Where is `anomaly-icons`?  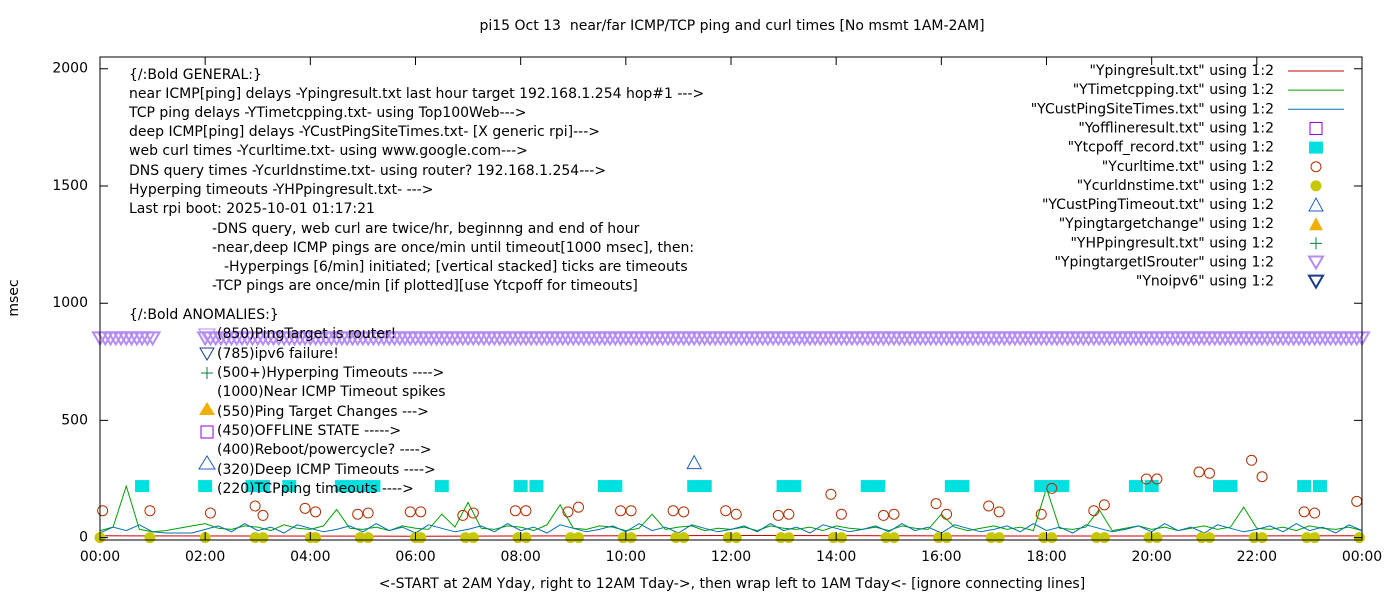 anomaly-icons is located at coordinates (207, 399).